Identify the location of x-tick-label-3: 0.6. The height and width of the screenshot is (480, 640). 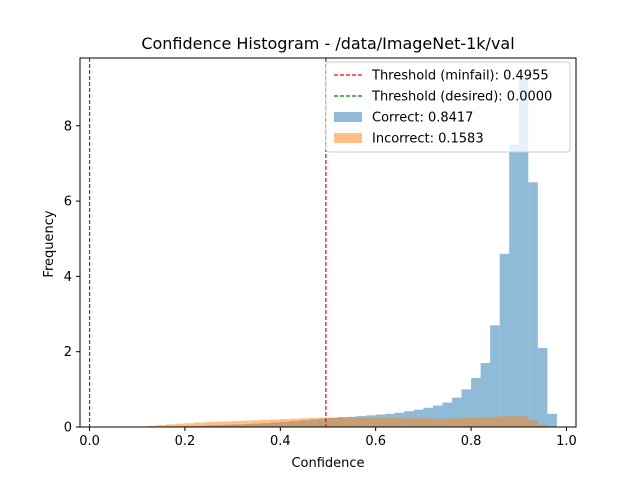
(375, 441).